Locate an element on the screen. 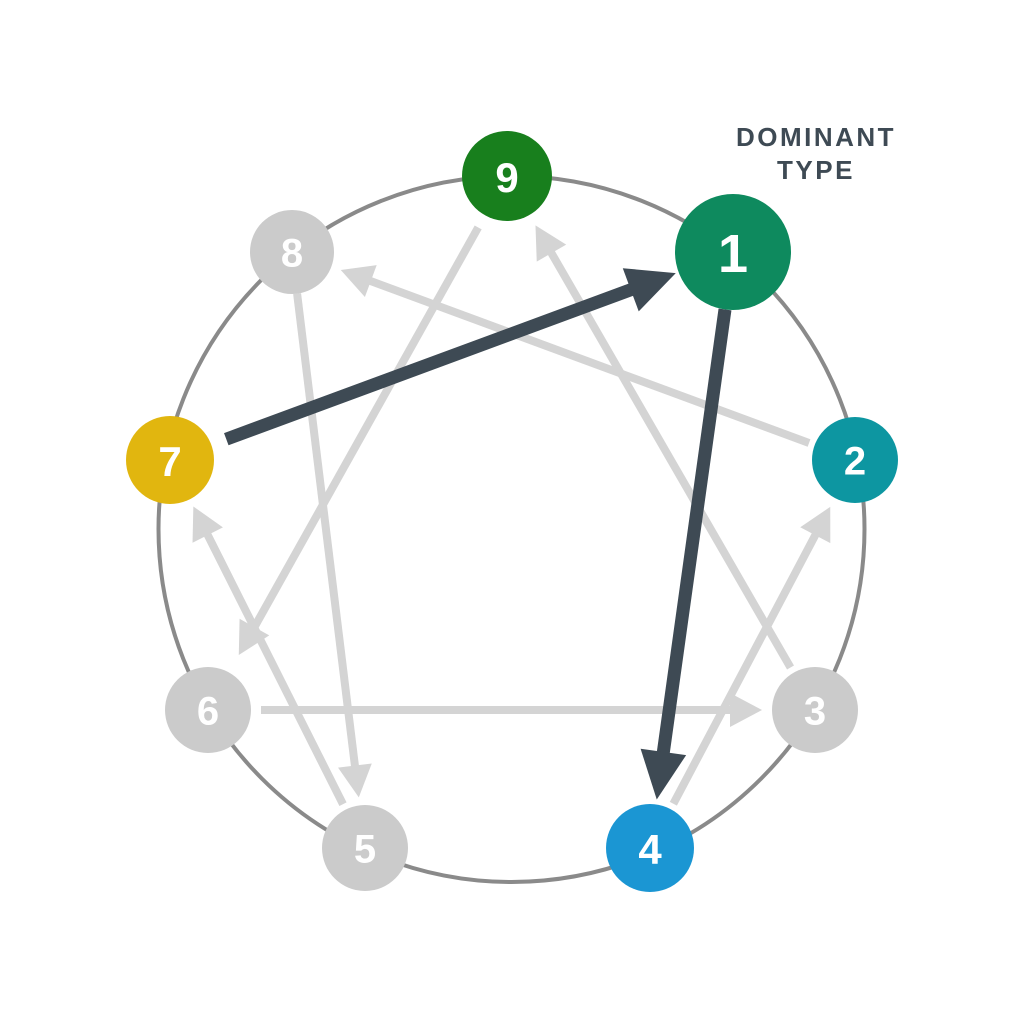 The width and height of the screenshot is (1024, 1024). node-6-number: 6 is located at coordinates (208, 712).